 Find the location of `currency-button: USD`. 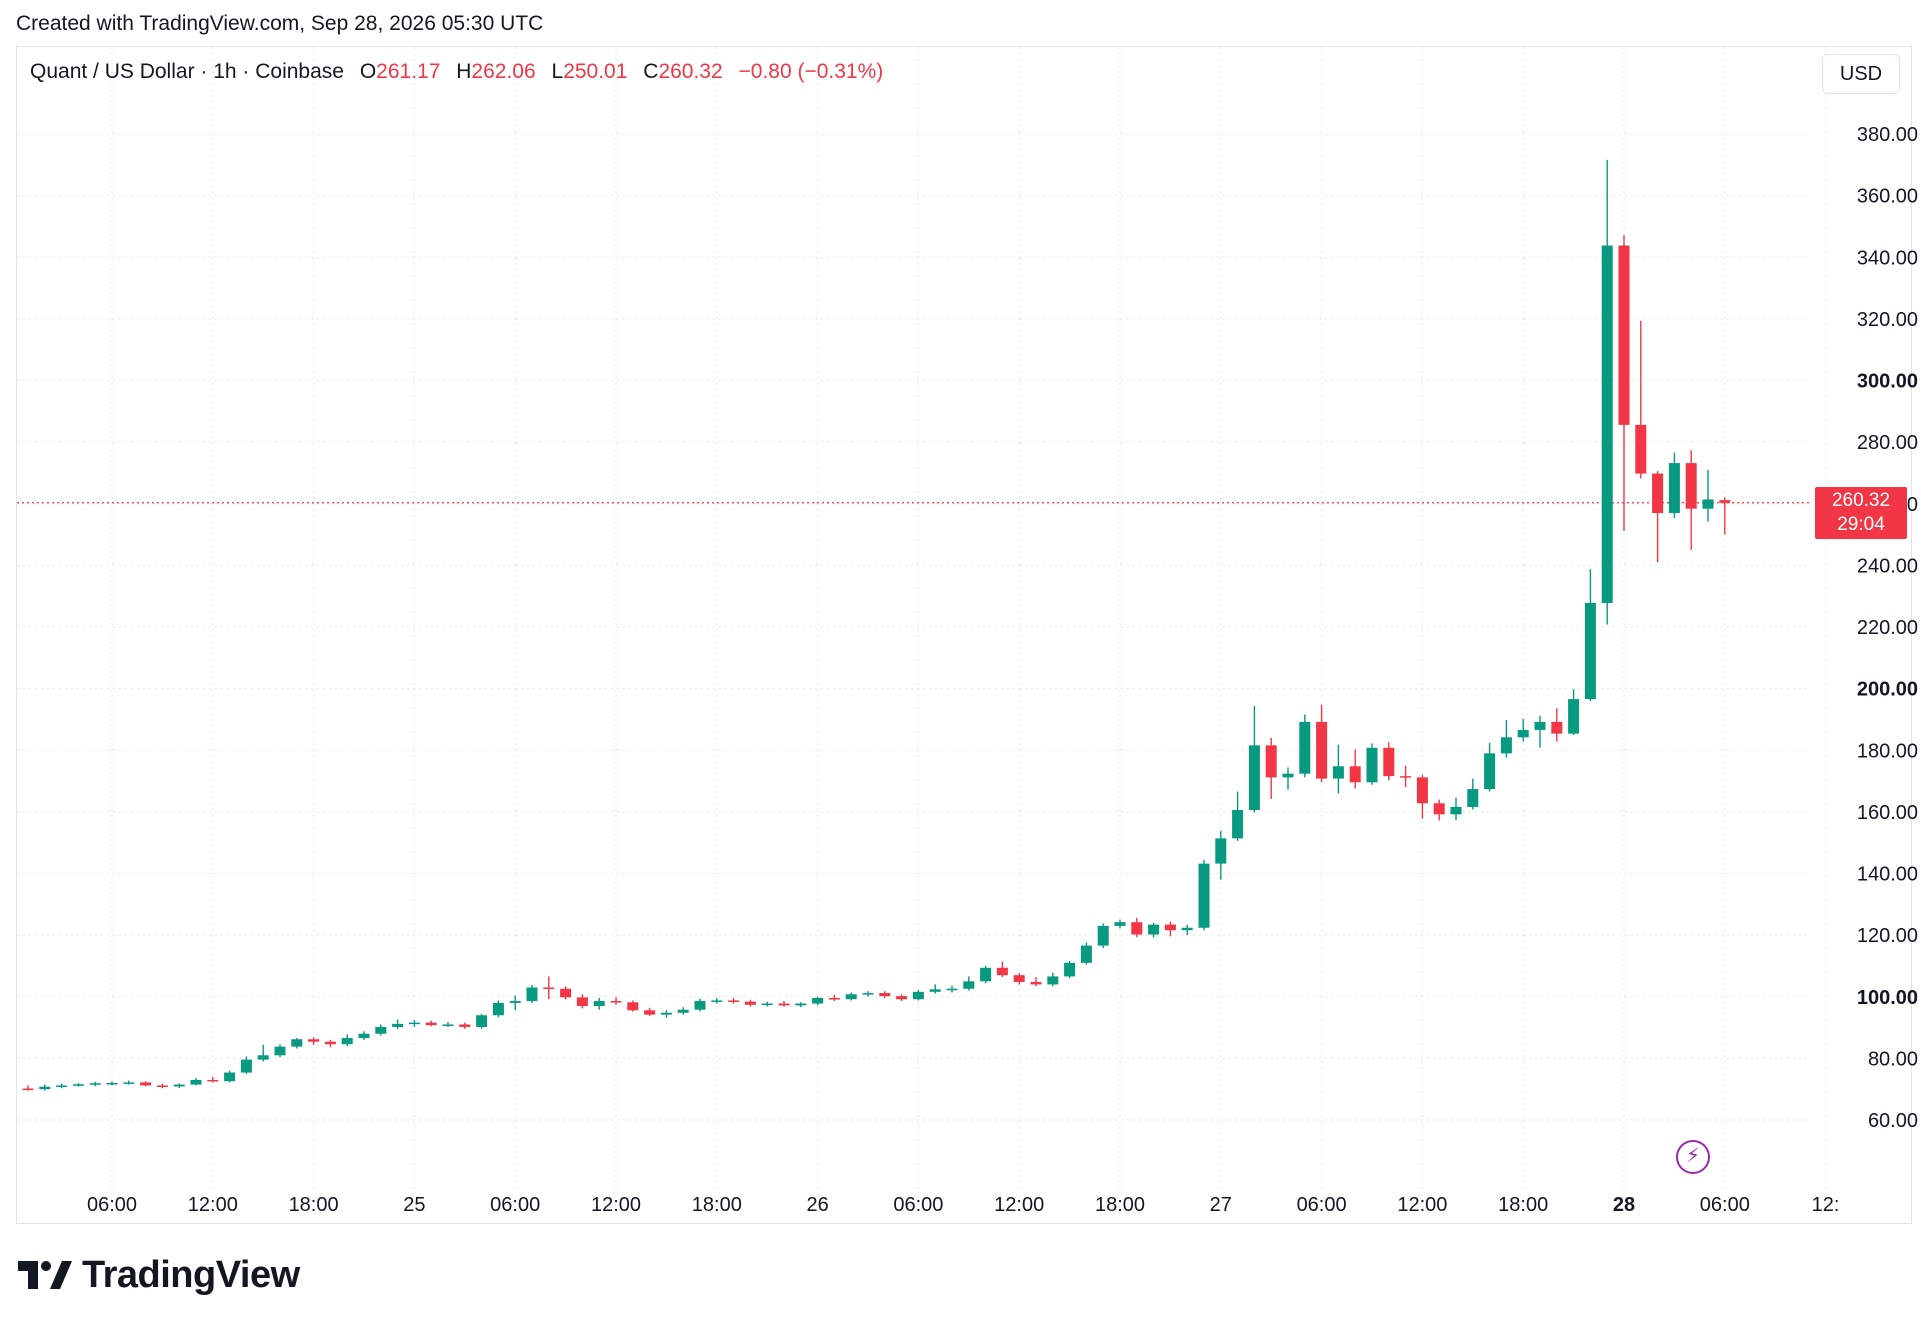

currency-button: USD is located at coordinates (1861, 74).